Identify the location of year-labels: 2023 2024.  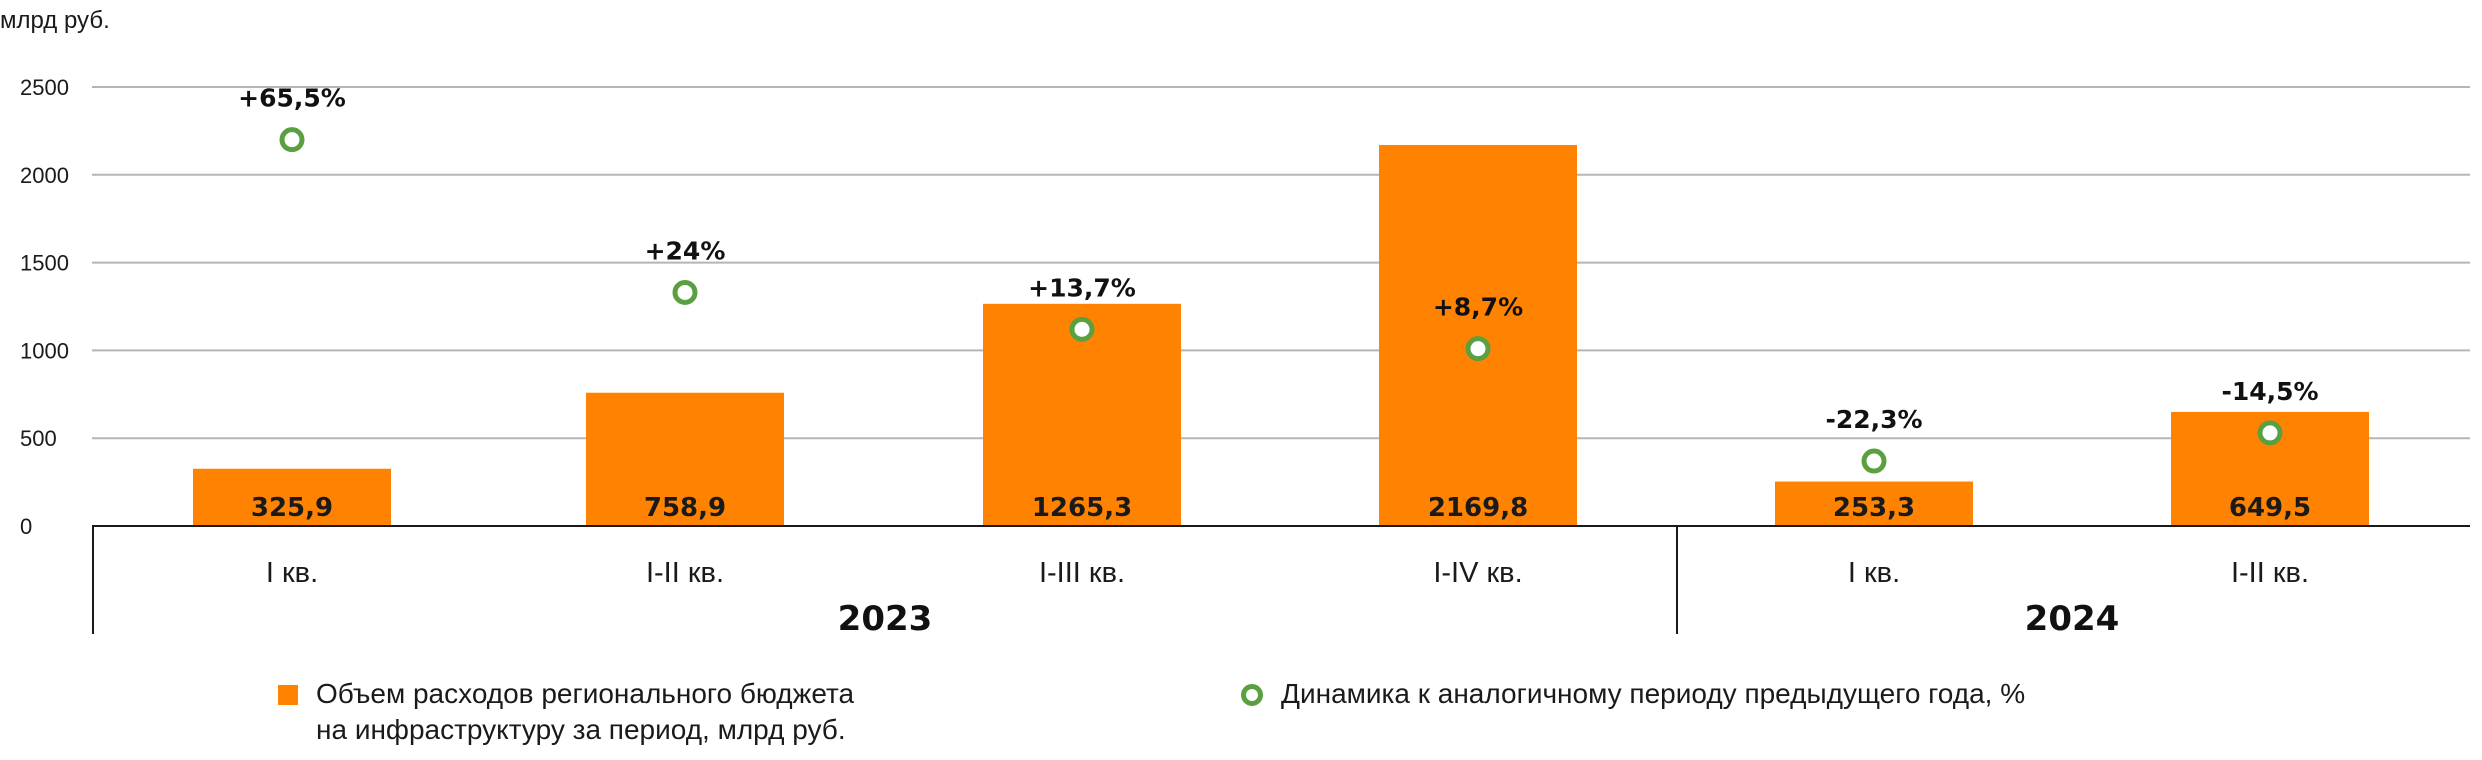
(1479, 619).